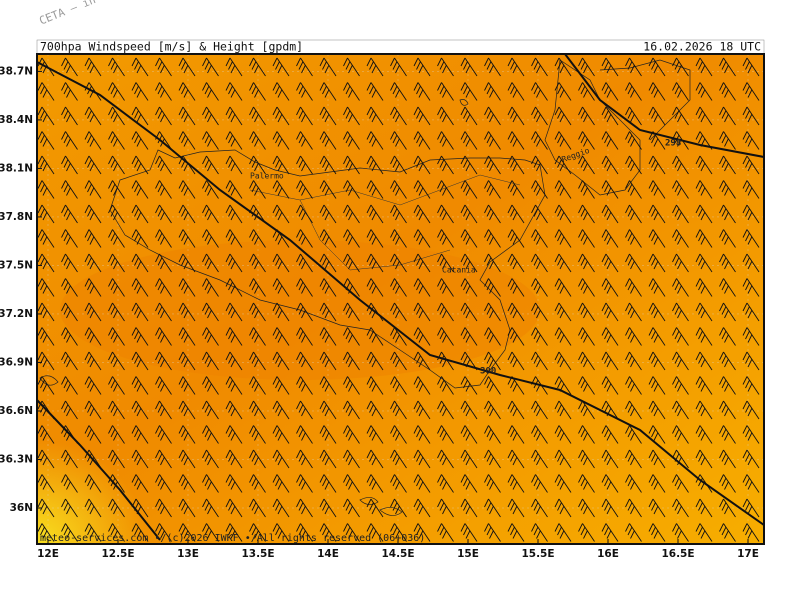 This screenshot has height=600, width=800. What do you see at coordinates (16, 362) in the screenshot?
I see `lat-tick-label: 36.9N` at bounding box center [16, 362].